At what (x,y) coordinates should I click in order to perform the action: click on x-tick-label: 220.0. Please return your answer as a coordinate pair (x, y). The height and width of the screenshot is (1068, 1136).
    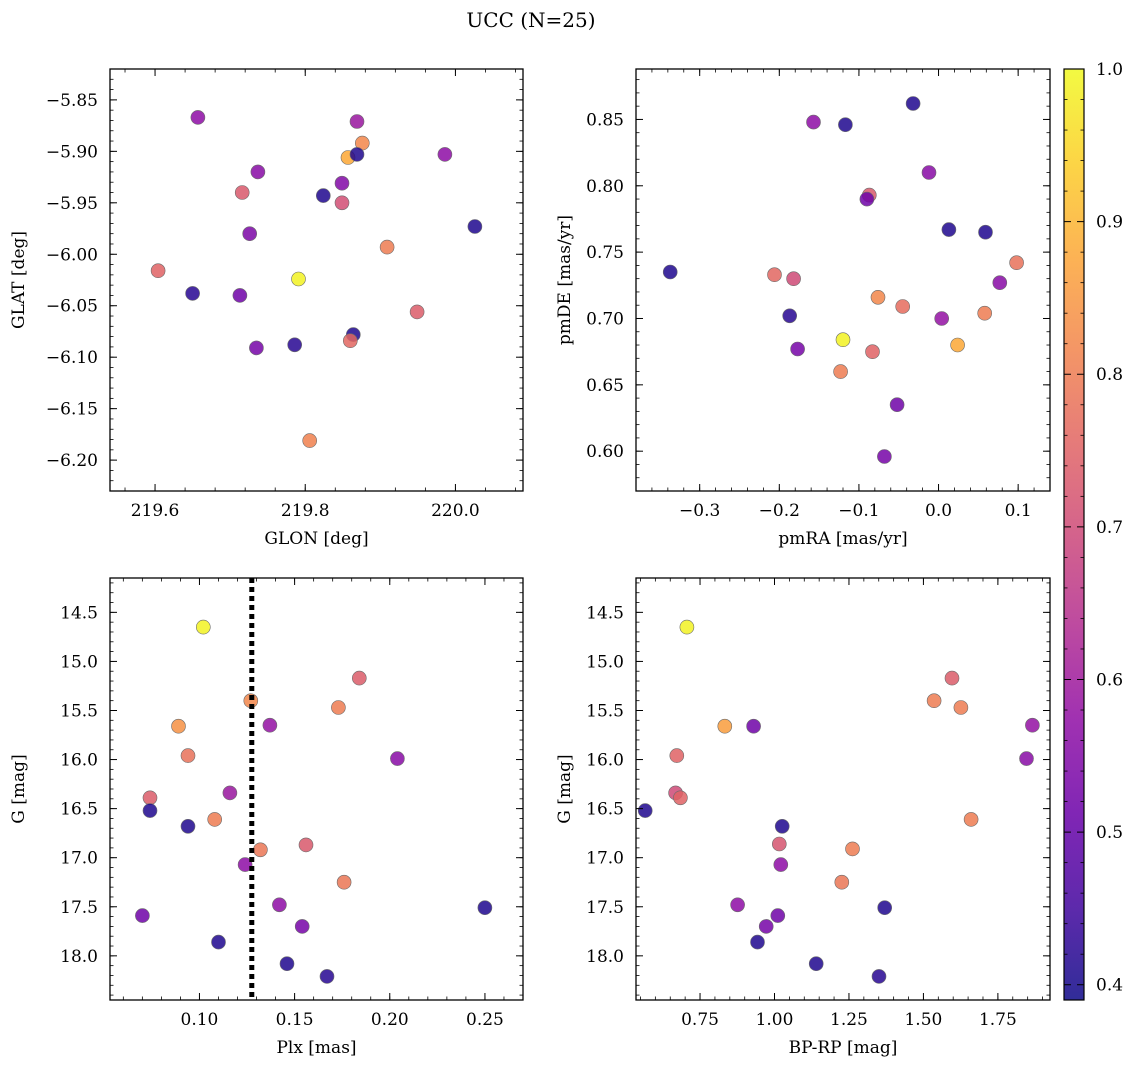
    Looking at the image, I should click on (455, 511).